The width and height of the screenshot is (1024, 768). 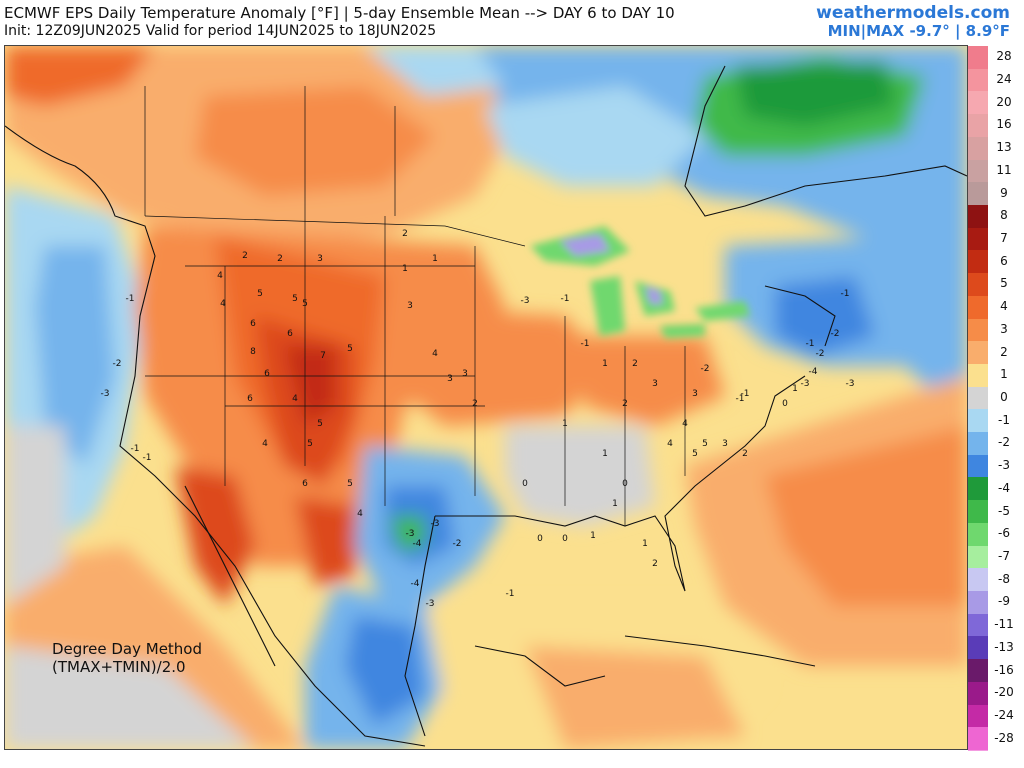 I want to click on legend-label: 13, so click(x=1004, y=147).